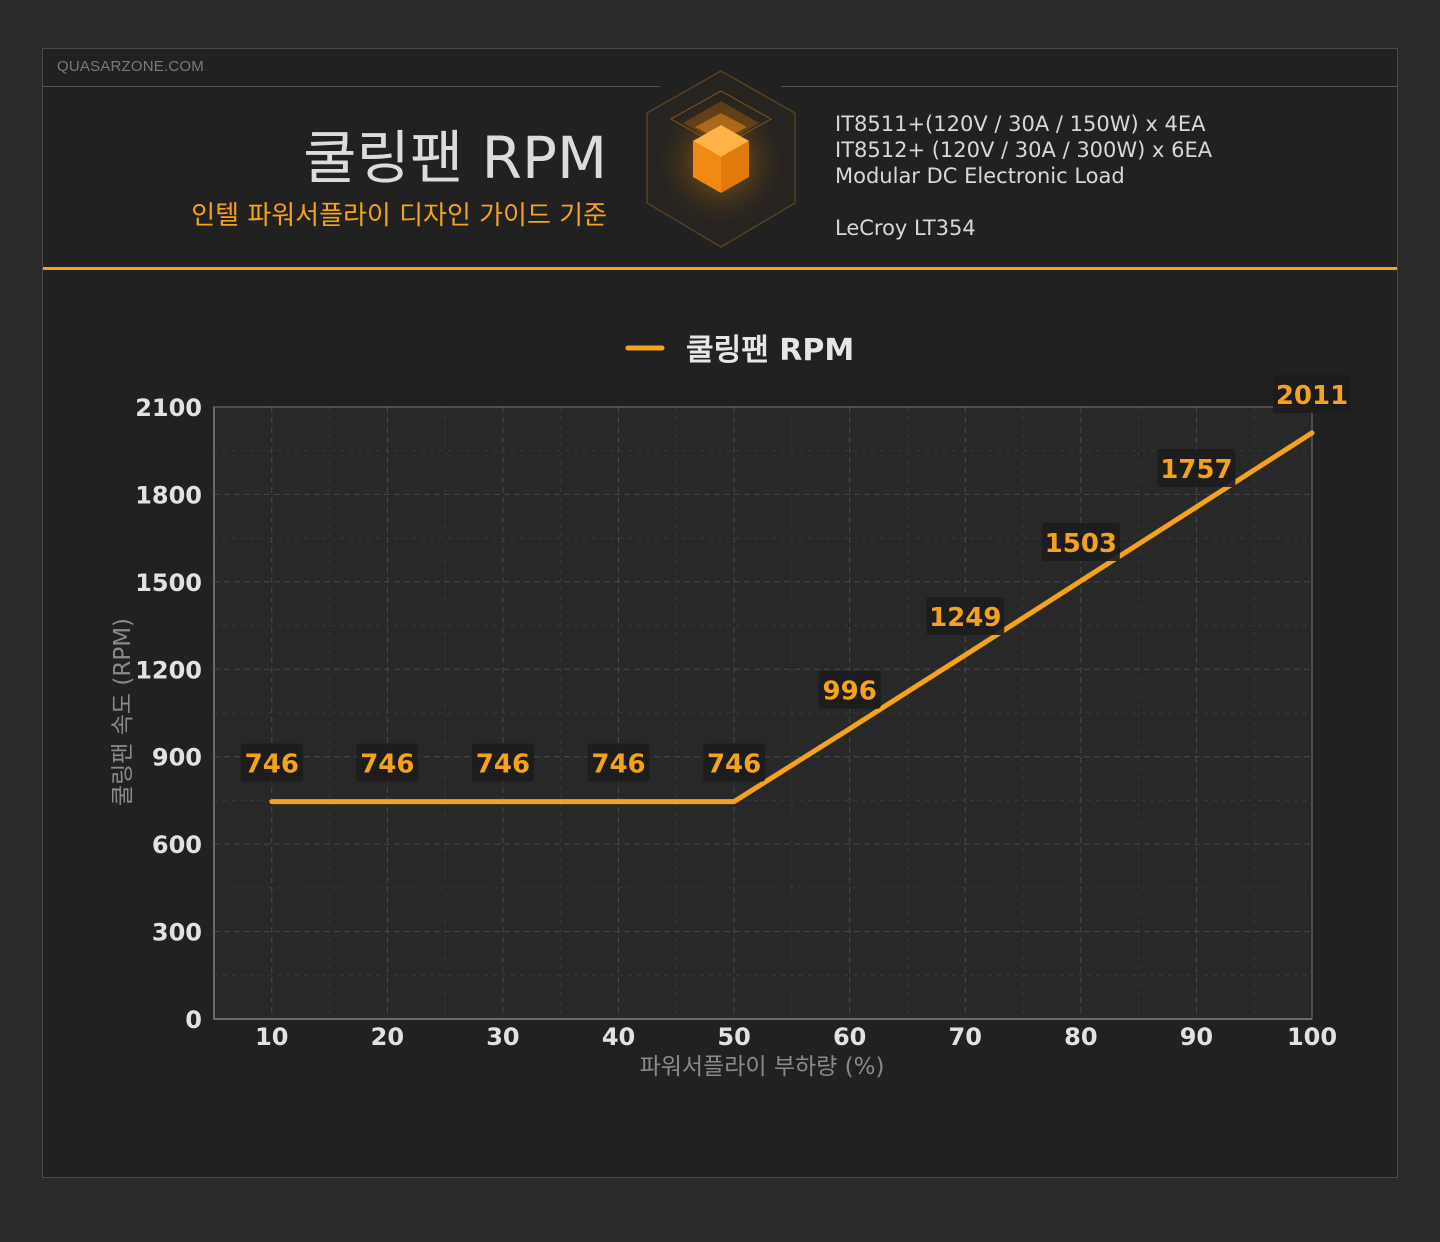  What do you see at coordinates (177, 758) in the screenshot?
I see `y-tick-label: 900` at bounding box center [177, 758].